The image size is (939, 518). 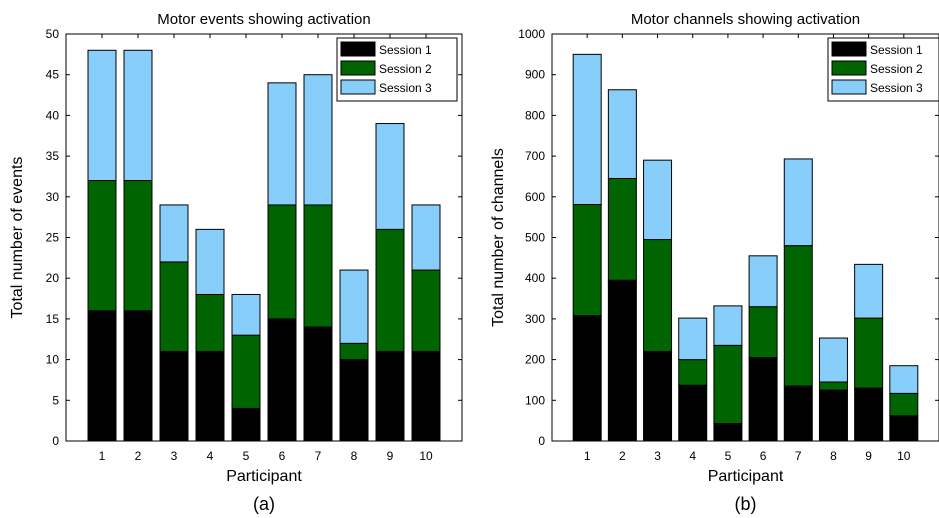 I want to click on x-tick-label: 5, so click(x=246, y=456).